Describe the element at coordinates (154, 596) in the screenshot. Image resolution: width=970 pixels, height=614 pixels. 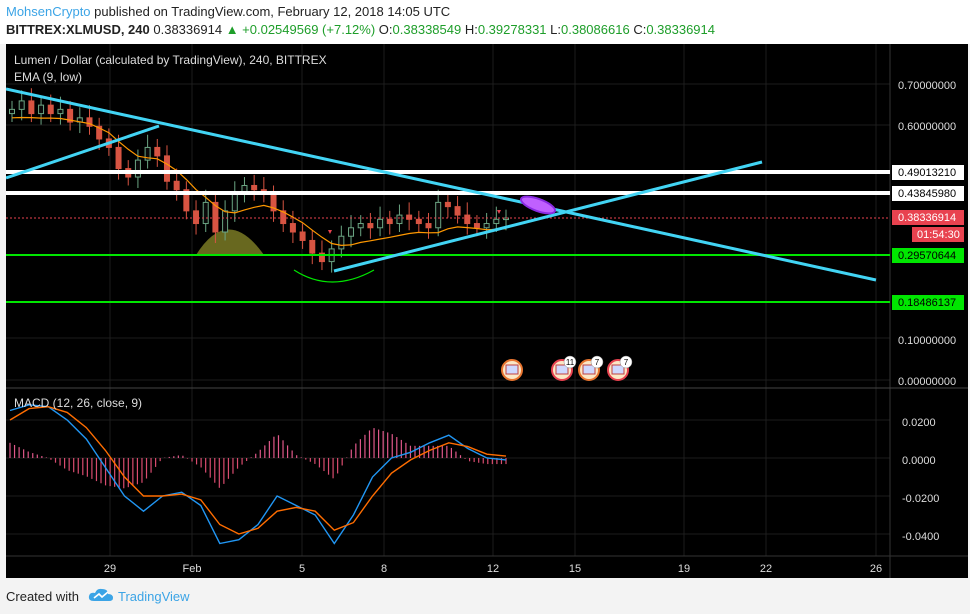
I see `tradingview-link: TradingView` at that location.